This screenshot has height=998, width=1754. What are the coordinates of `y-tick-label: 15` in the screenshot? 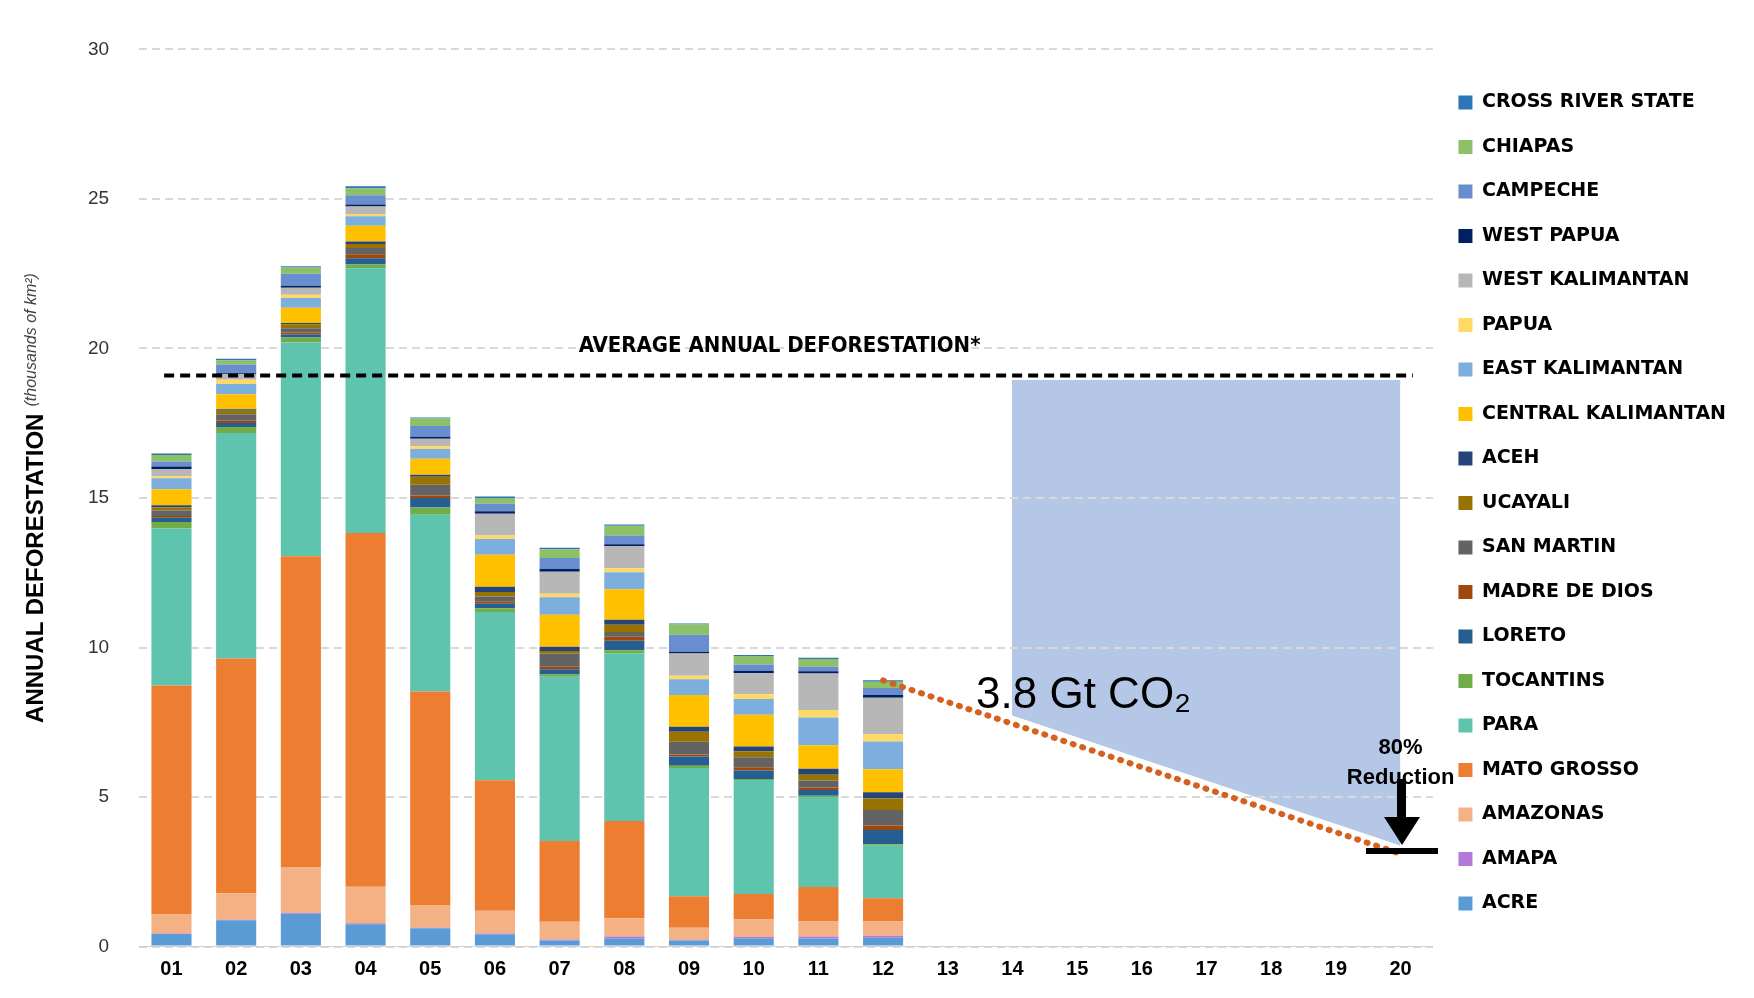 It's located at (98, 497).